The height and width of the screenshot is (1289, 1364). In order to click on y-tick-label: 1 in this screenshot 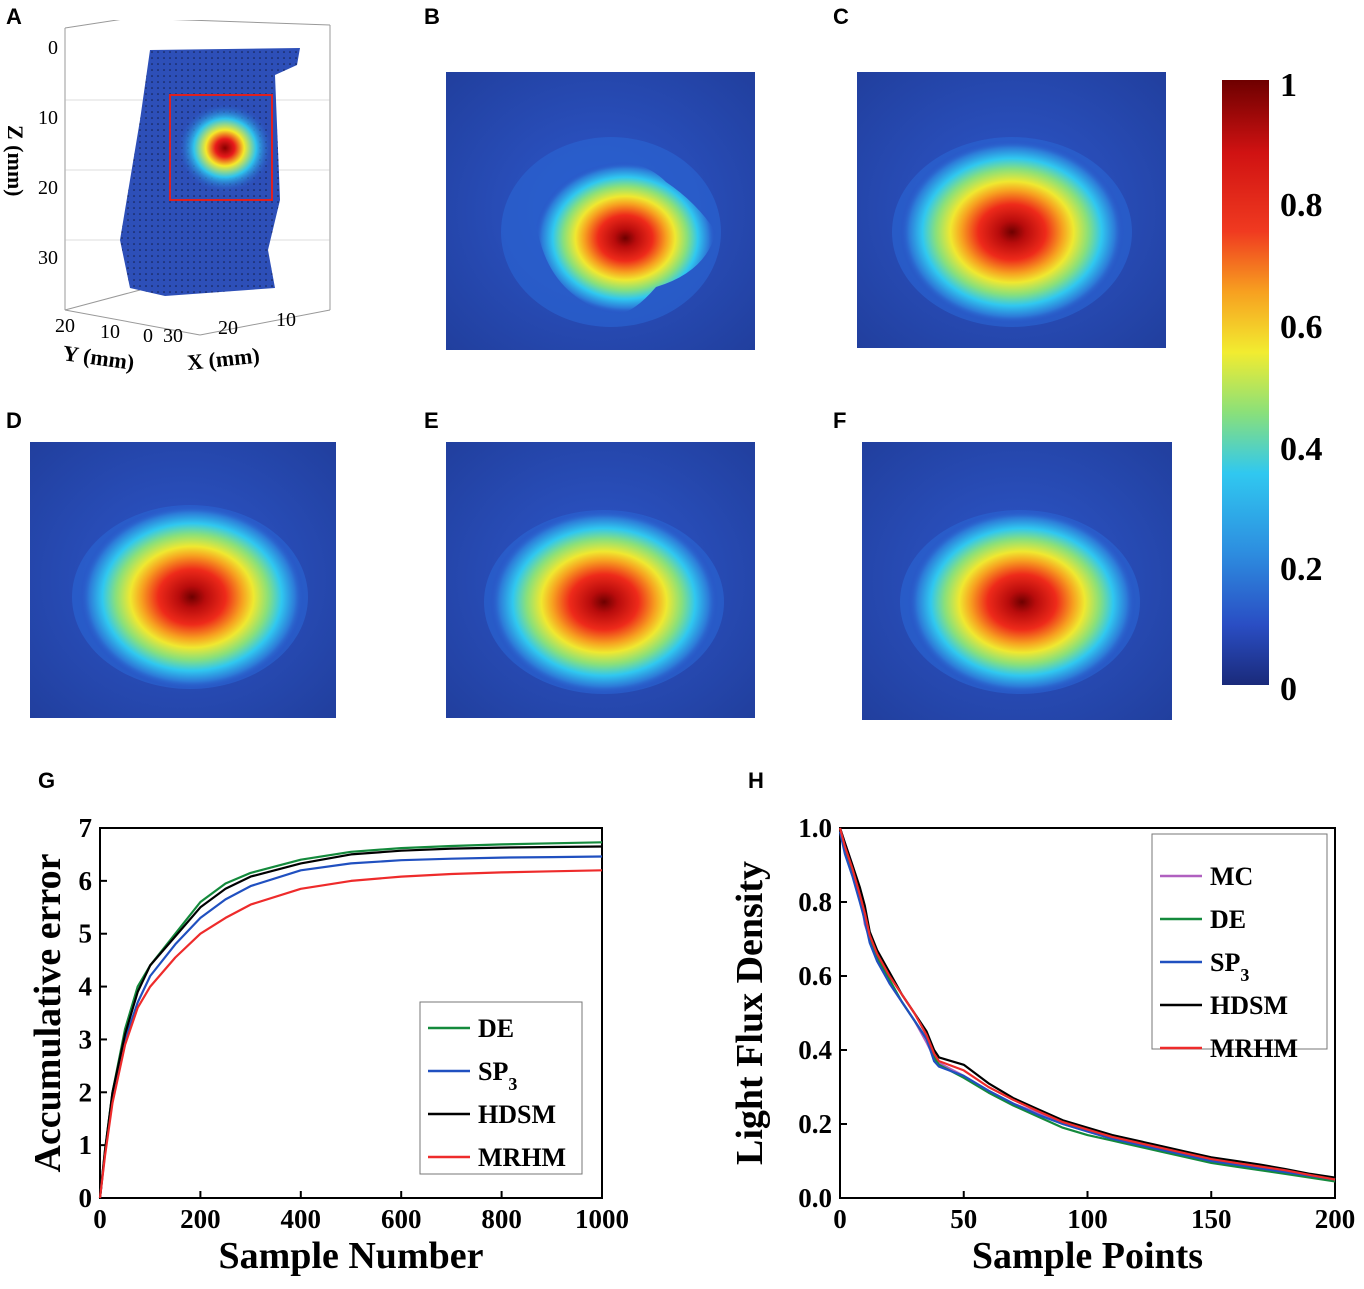, I will do `click(86, 1145)`.